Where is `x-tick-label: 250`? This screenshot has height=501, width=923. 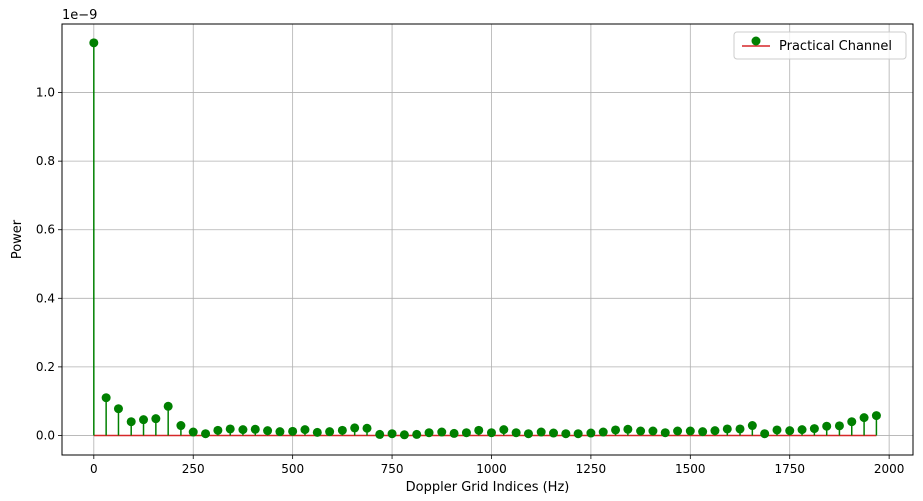 x-tick-label: 250 is located at coordinates (193, 469).